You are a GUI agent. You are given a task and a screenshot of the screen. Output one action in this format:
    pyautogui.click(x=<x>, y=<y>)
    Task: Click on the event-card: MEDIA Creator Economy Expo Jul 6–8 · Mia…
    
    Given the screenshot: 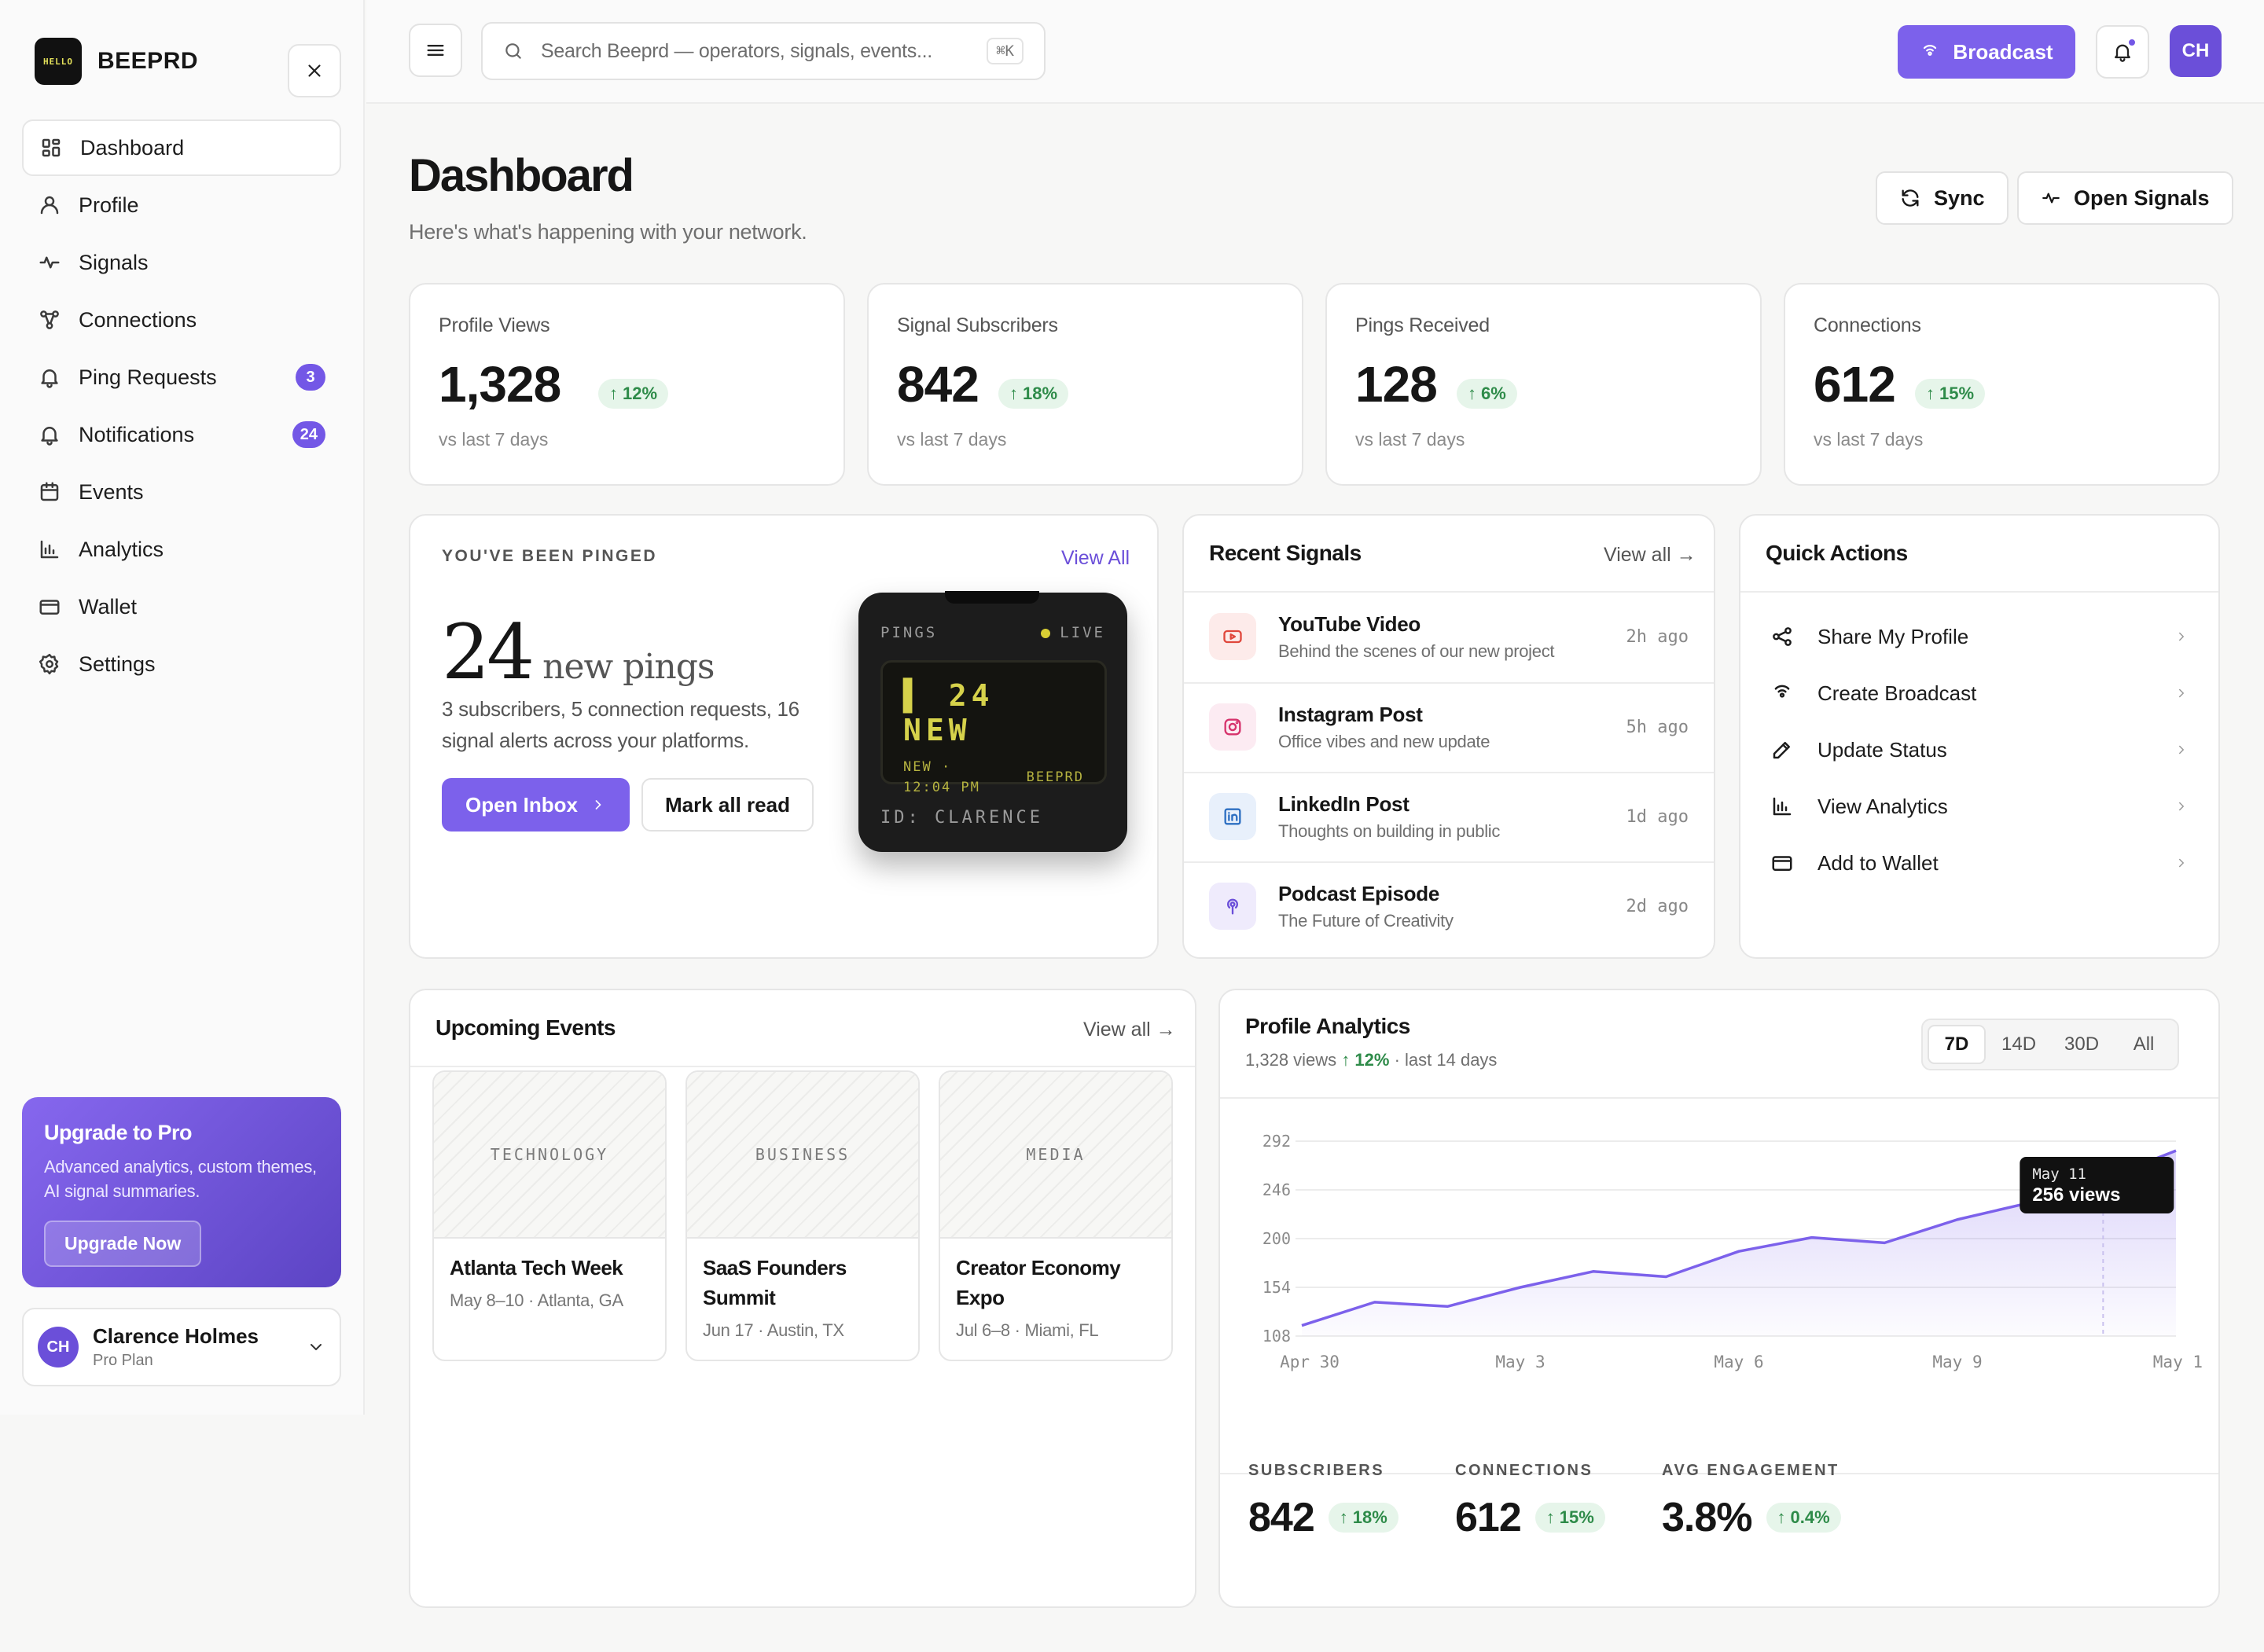 What is the action you would take?
    pyautogui.click(x=1056, y=1216)
    